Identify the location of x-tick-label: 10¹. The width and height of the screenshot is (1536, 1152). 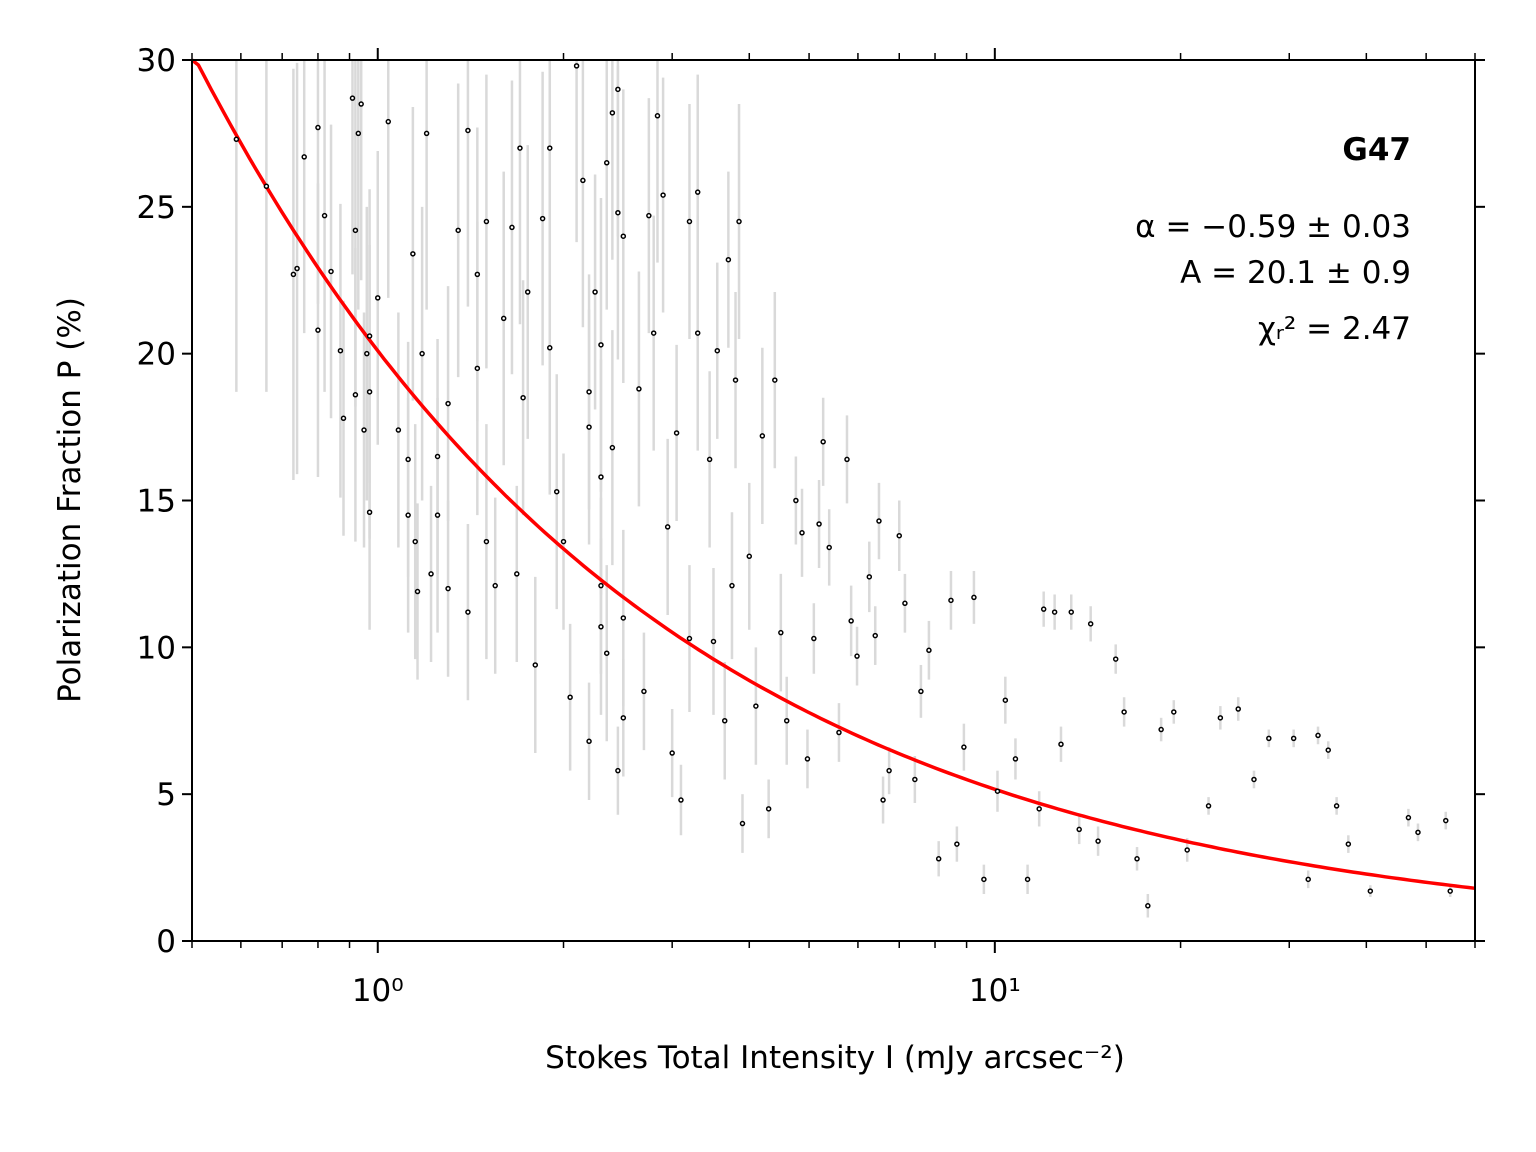
(995, 991).